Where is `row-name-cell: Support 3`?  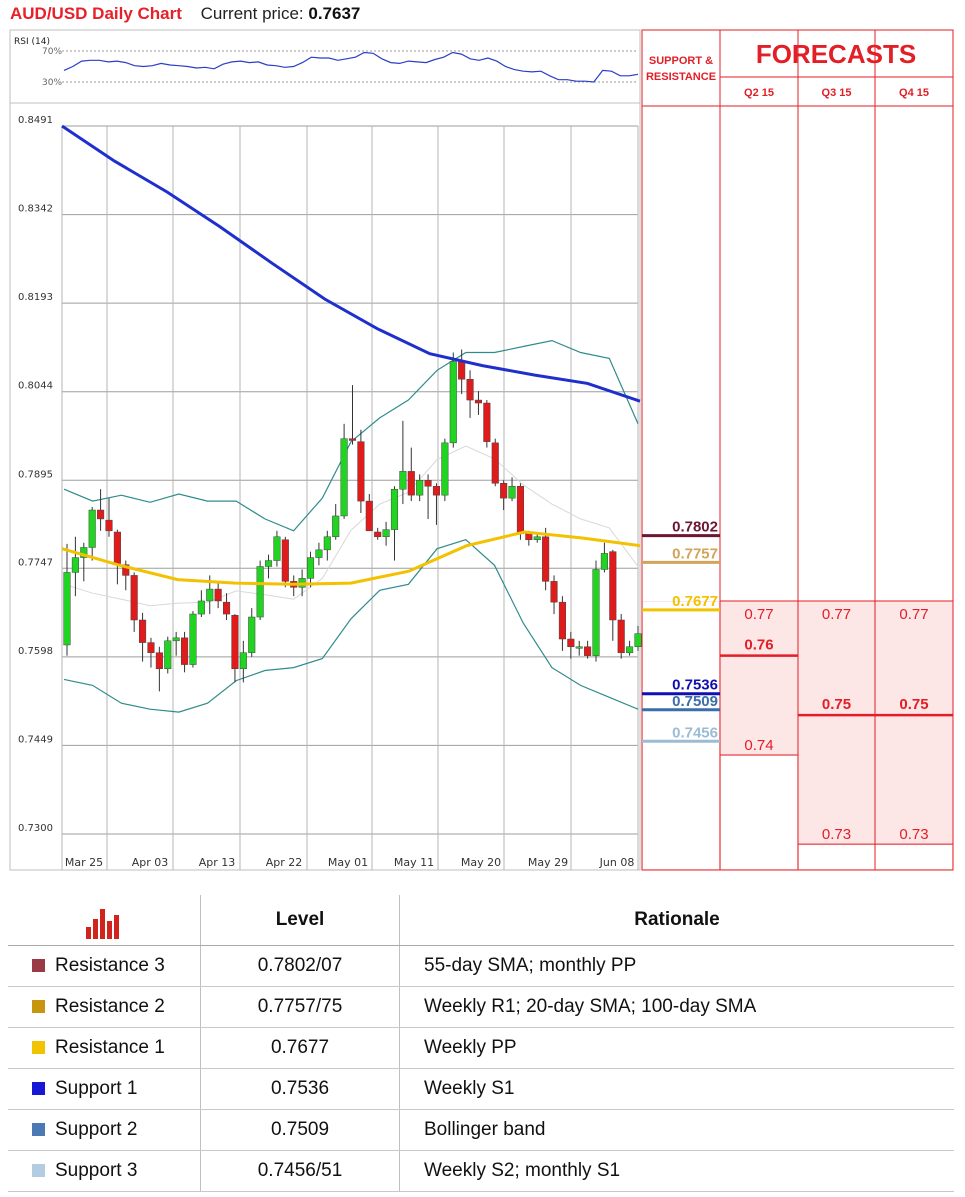
row-name-cell: Support 3 is located at coordinates (104, 1171).